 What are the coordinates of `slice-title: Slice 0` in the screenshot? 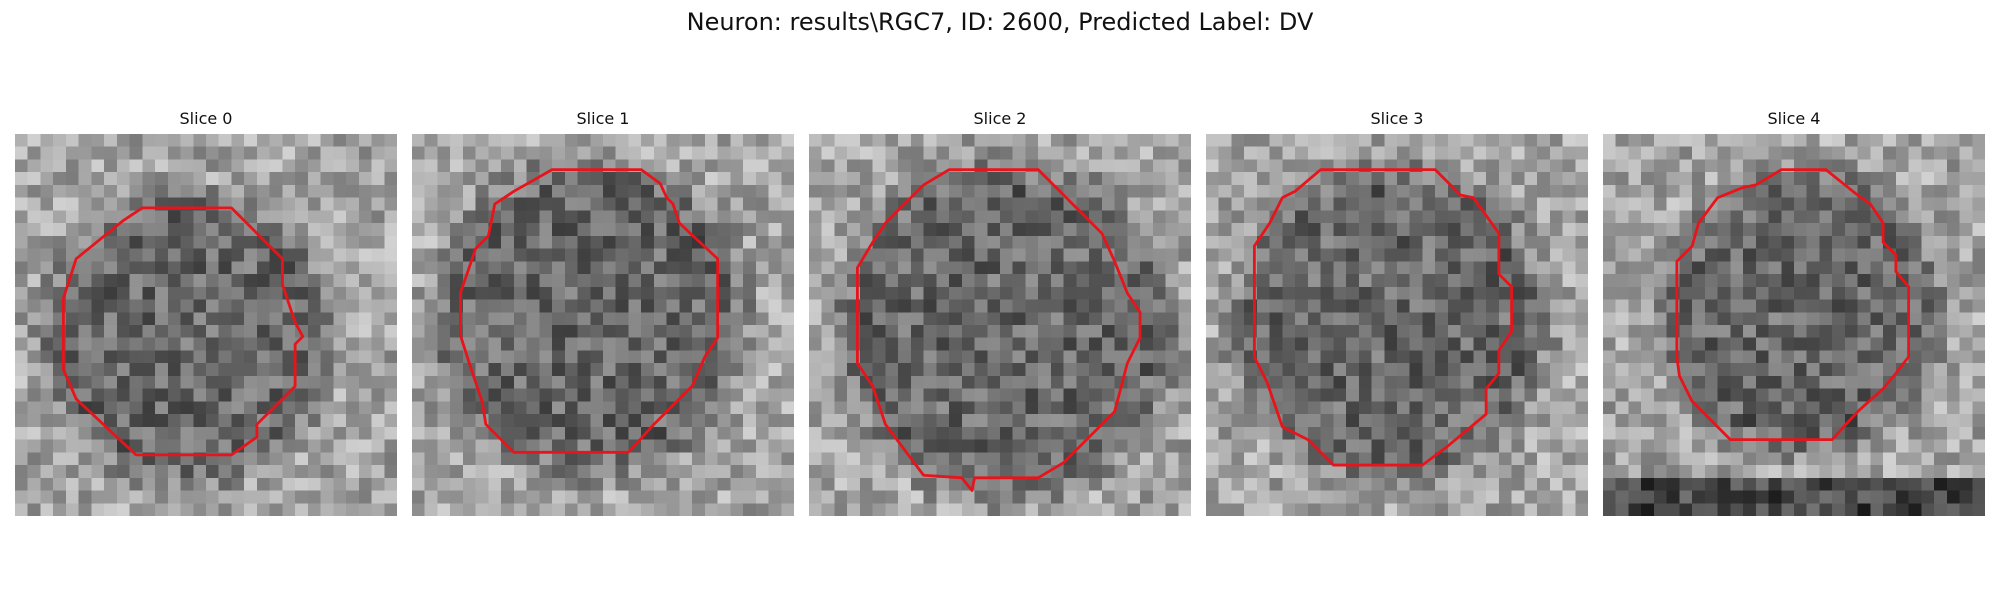 It's located at (206, 118).